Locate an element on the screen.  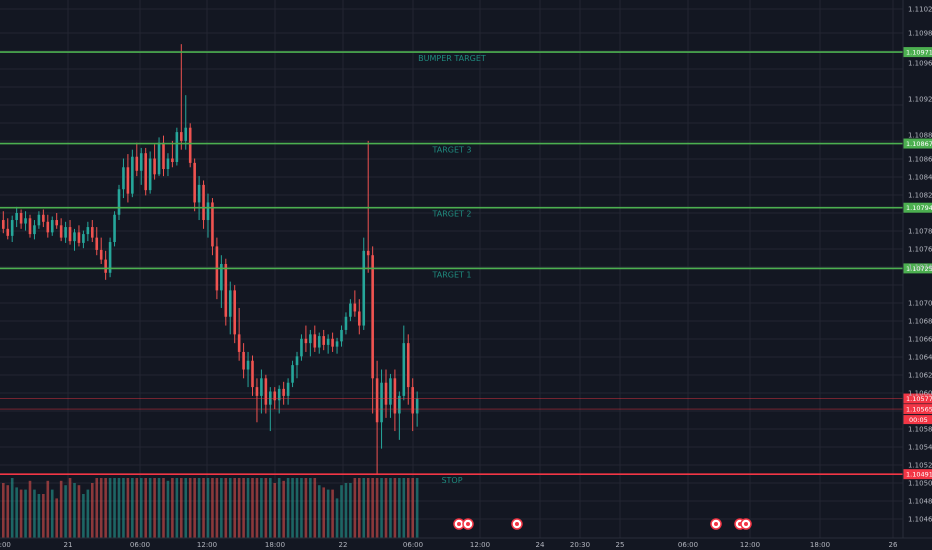
price-tick-label: 1.10880 is located at coordinates (920, 136).